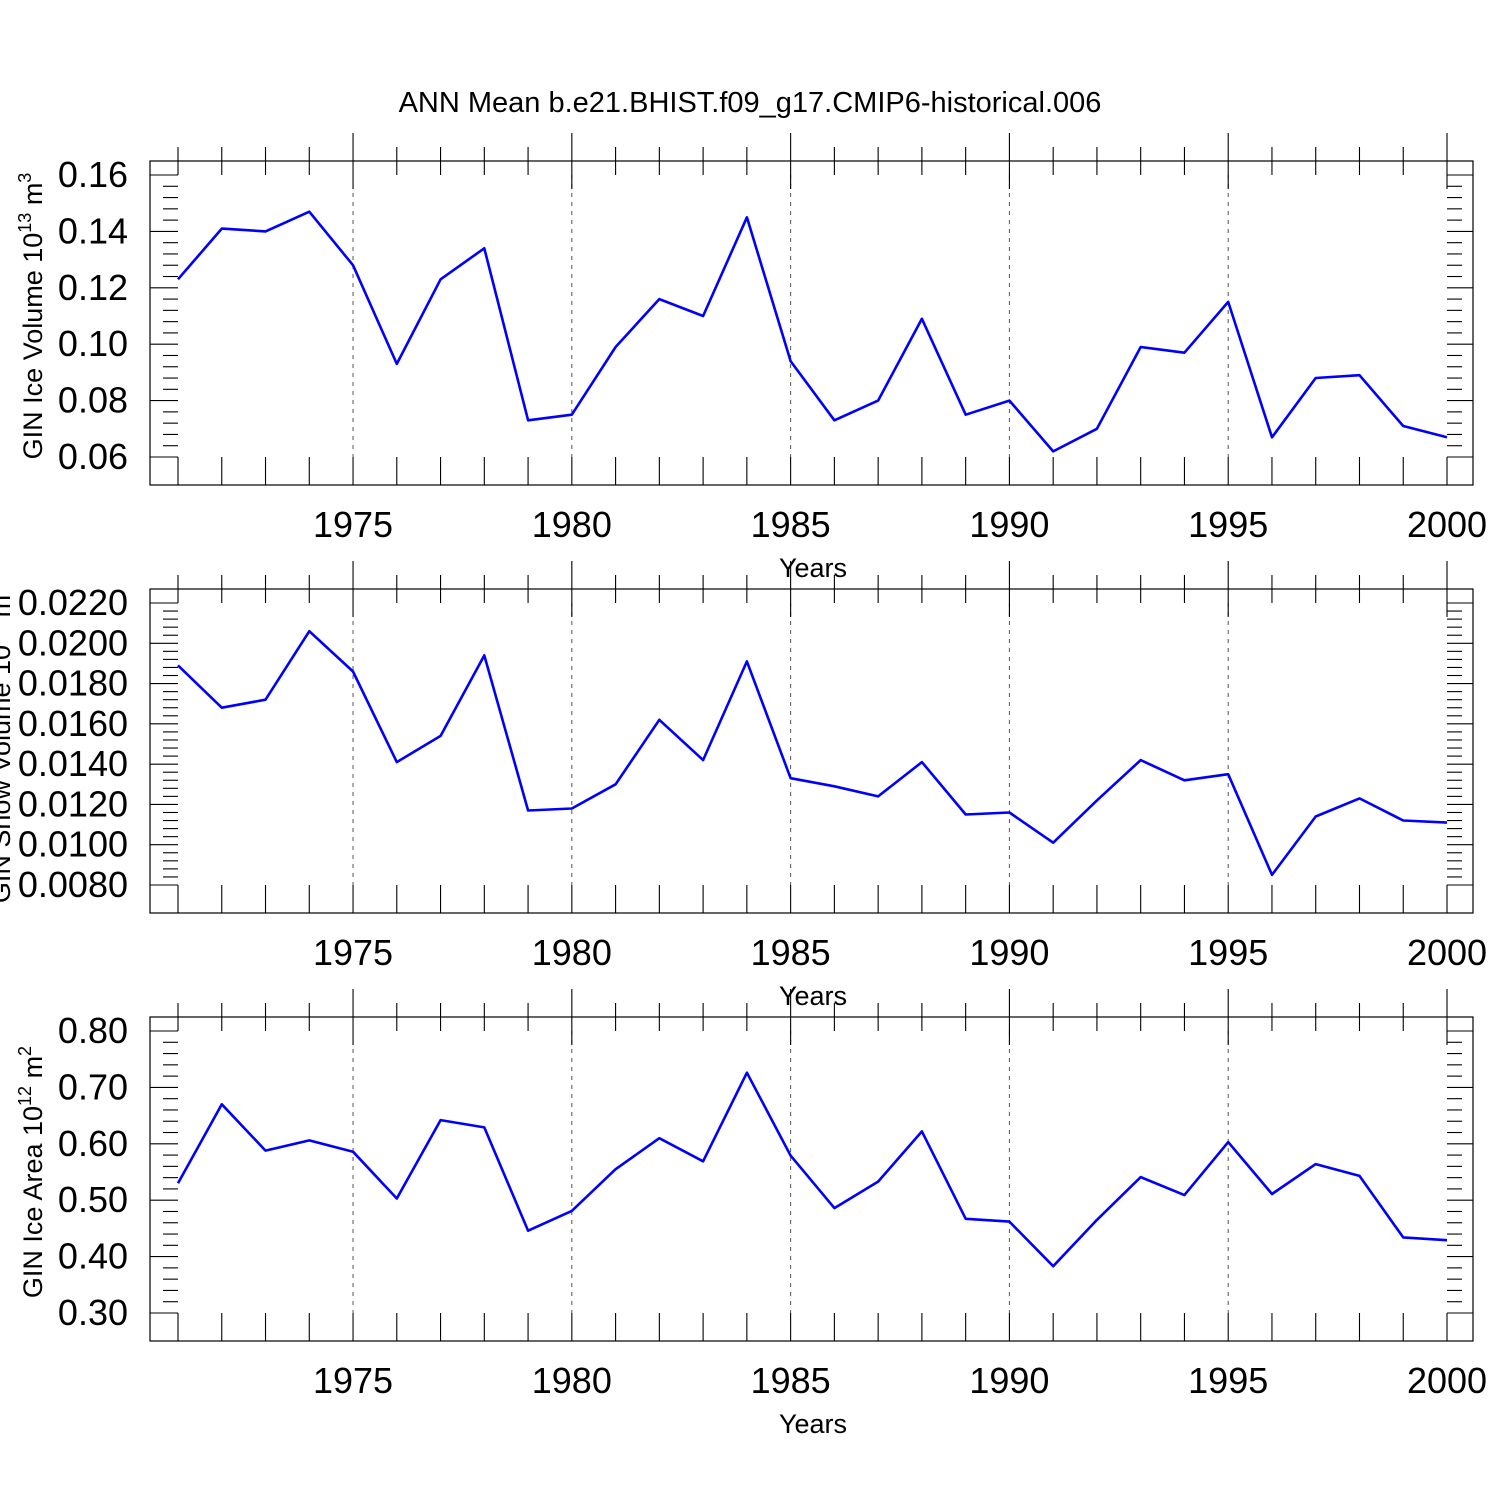  I want to click on y-tick-label: 0.70, so click(93, 1086).